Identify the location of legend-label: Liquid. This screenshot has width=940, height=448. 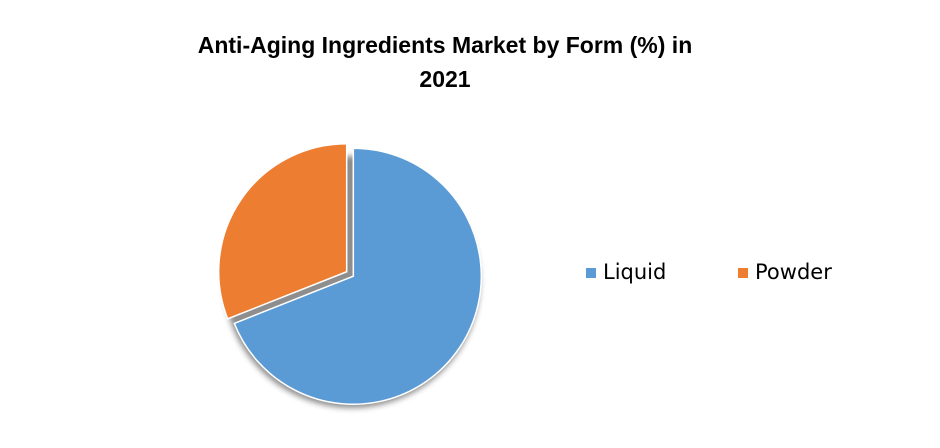
(634, 272).